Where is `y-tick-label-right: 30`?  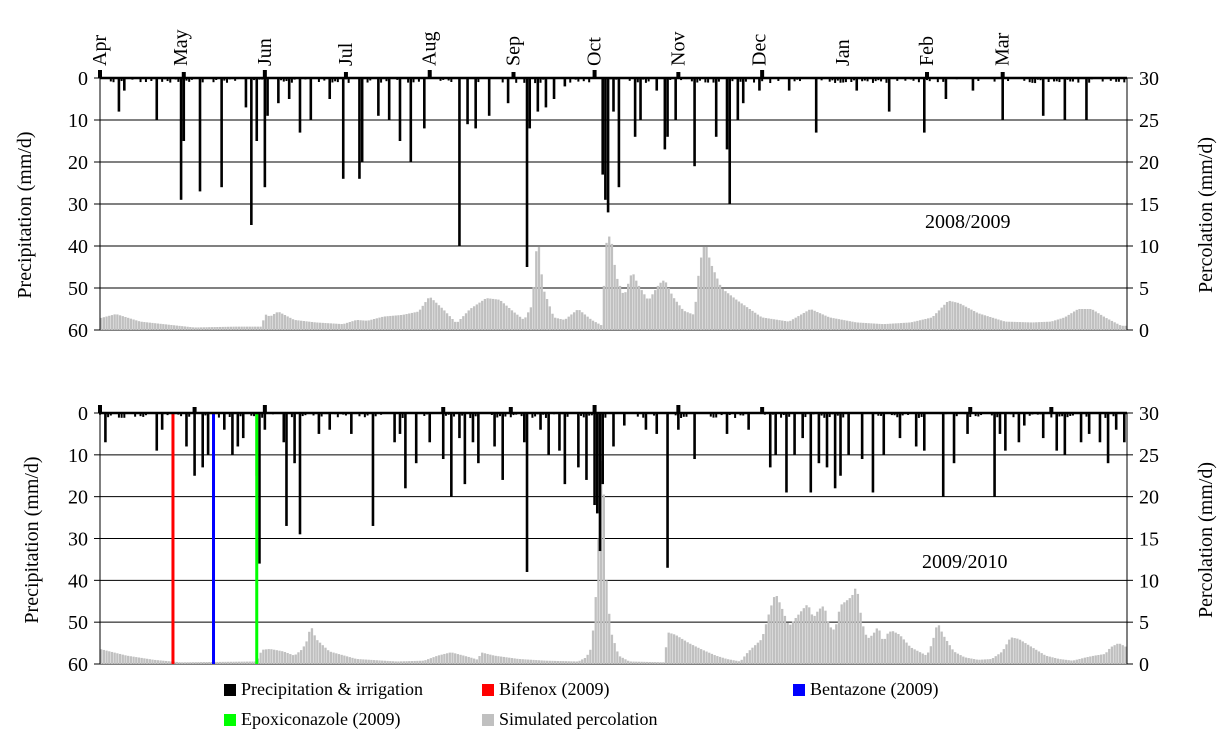 y-tick-label-right: 30 is located at coordinates (1149, 414).